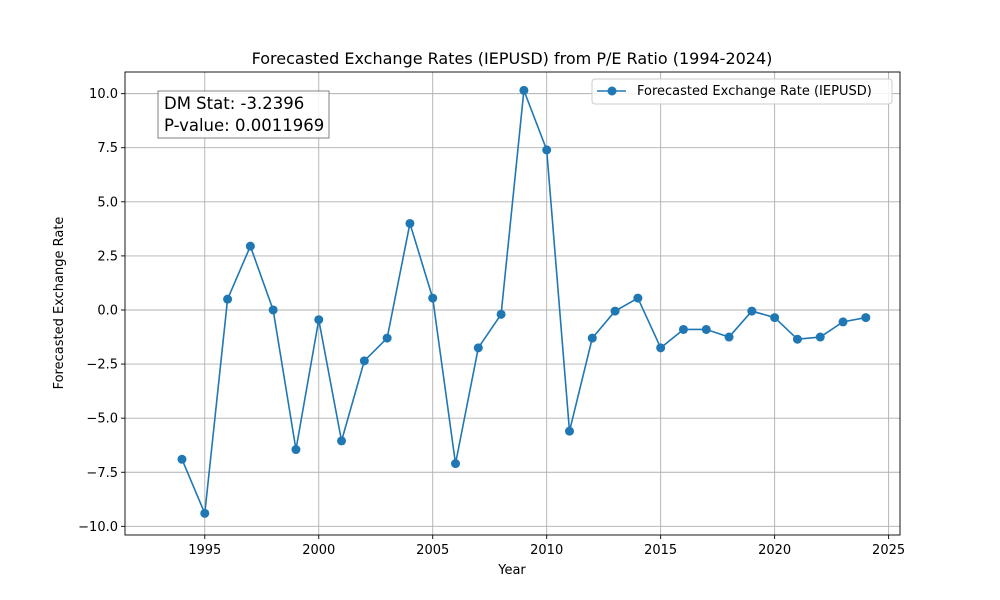  I want to click on legend-frame, so click(742, 91).